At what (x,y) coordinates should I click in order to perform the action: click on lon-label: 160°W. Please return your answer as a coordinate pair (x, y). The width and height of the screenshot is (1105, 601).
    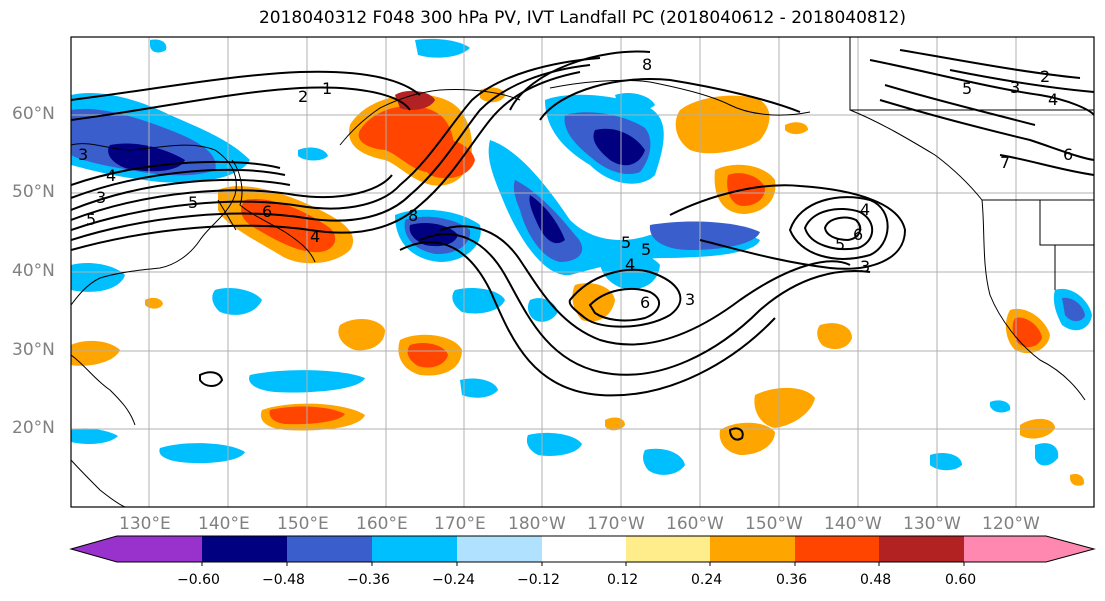
    Looking at the image, I should click on (695, 524).